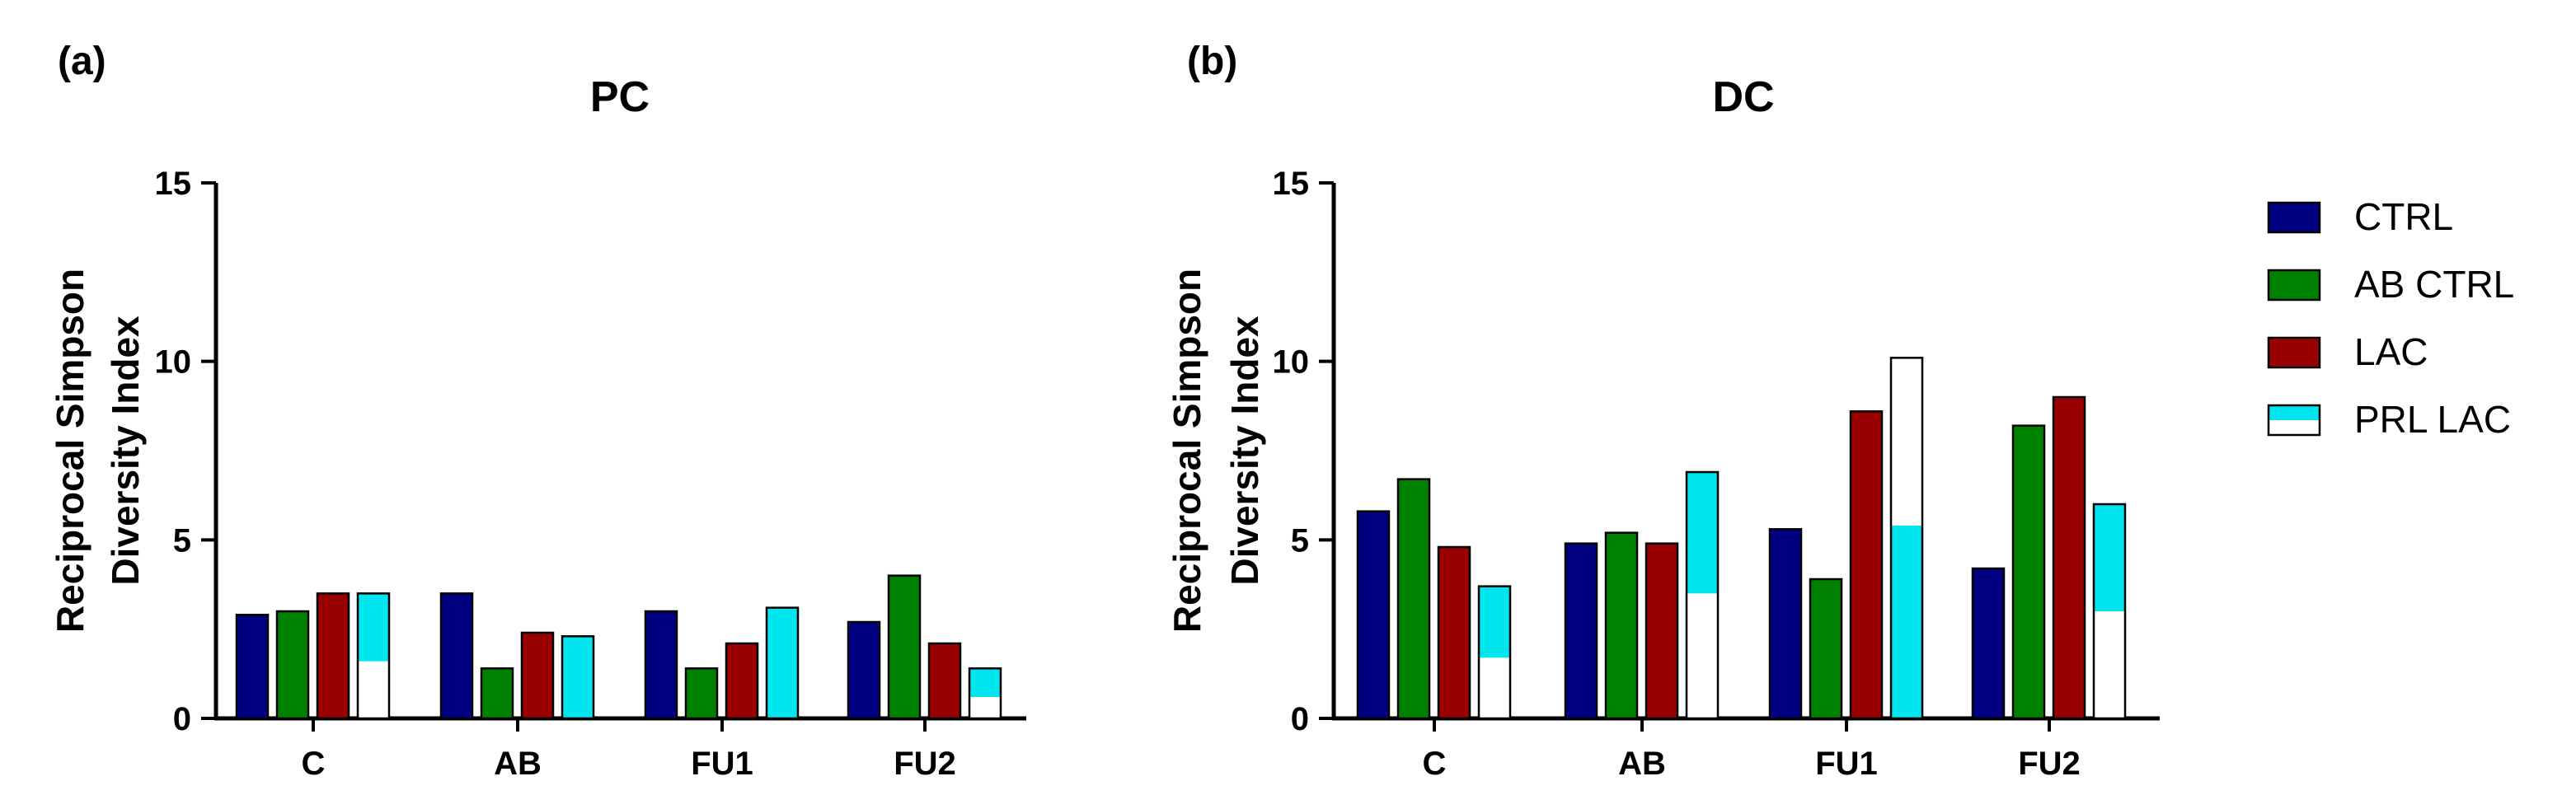  What do you see at coordinates (70, 451) in the screenshot?
I see `y-axis-label-line1: Reciprocal Simpson` at bounding box center [70, 451].